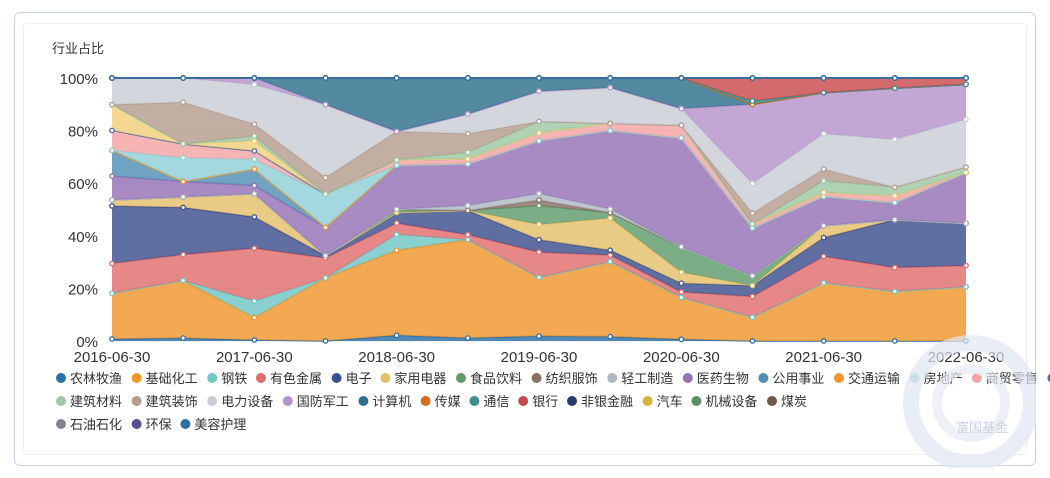  What do you see at coordinates (670, 402) in the screenshot?
I see `legend-label: 汽车` at bounding box center [670, 402].